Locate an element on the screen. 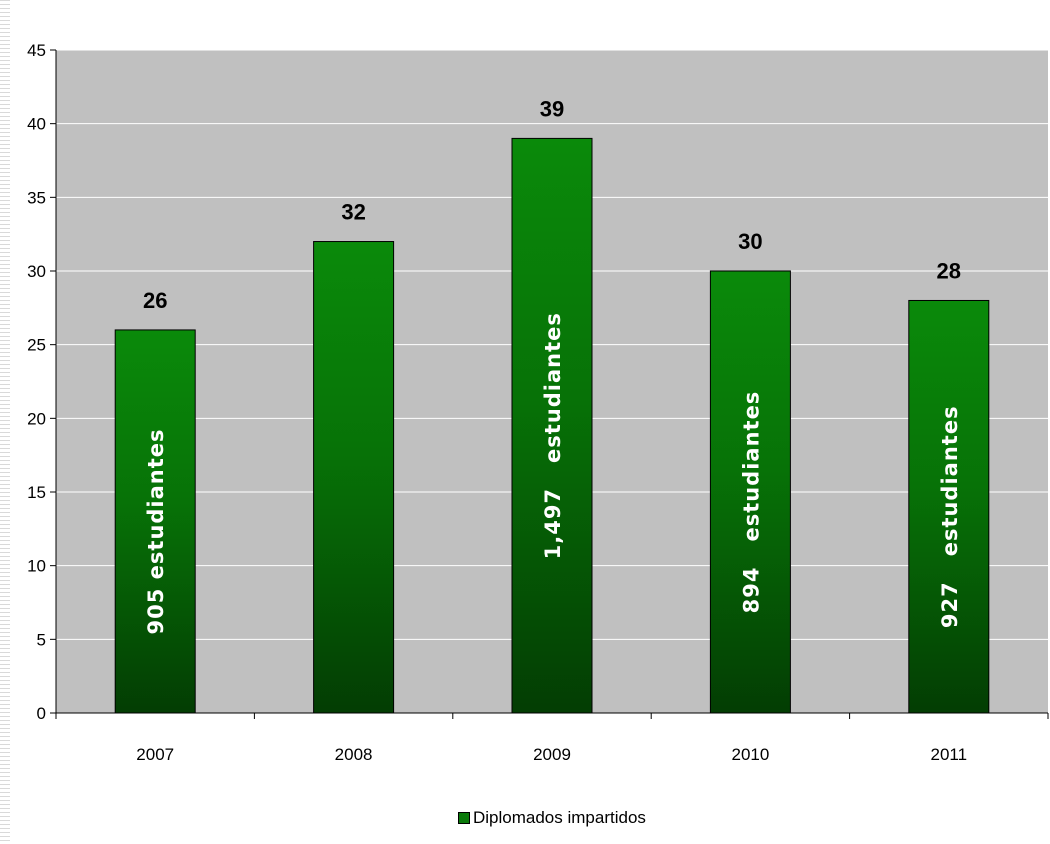 This screenshot has height=844, width=1050. y-tick-label: 5 is located at coordinates (41, 639).